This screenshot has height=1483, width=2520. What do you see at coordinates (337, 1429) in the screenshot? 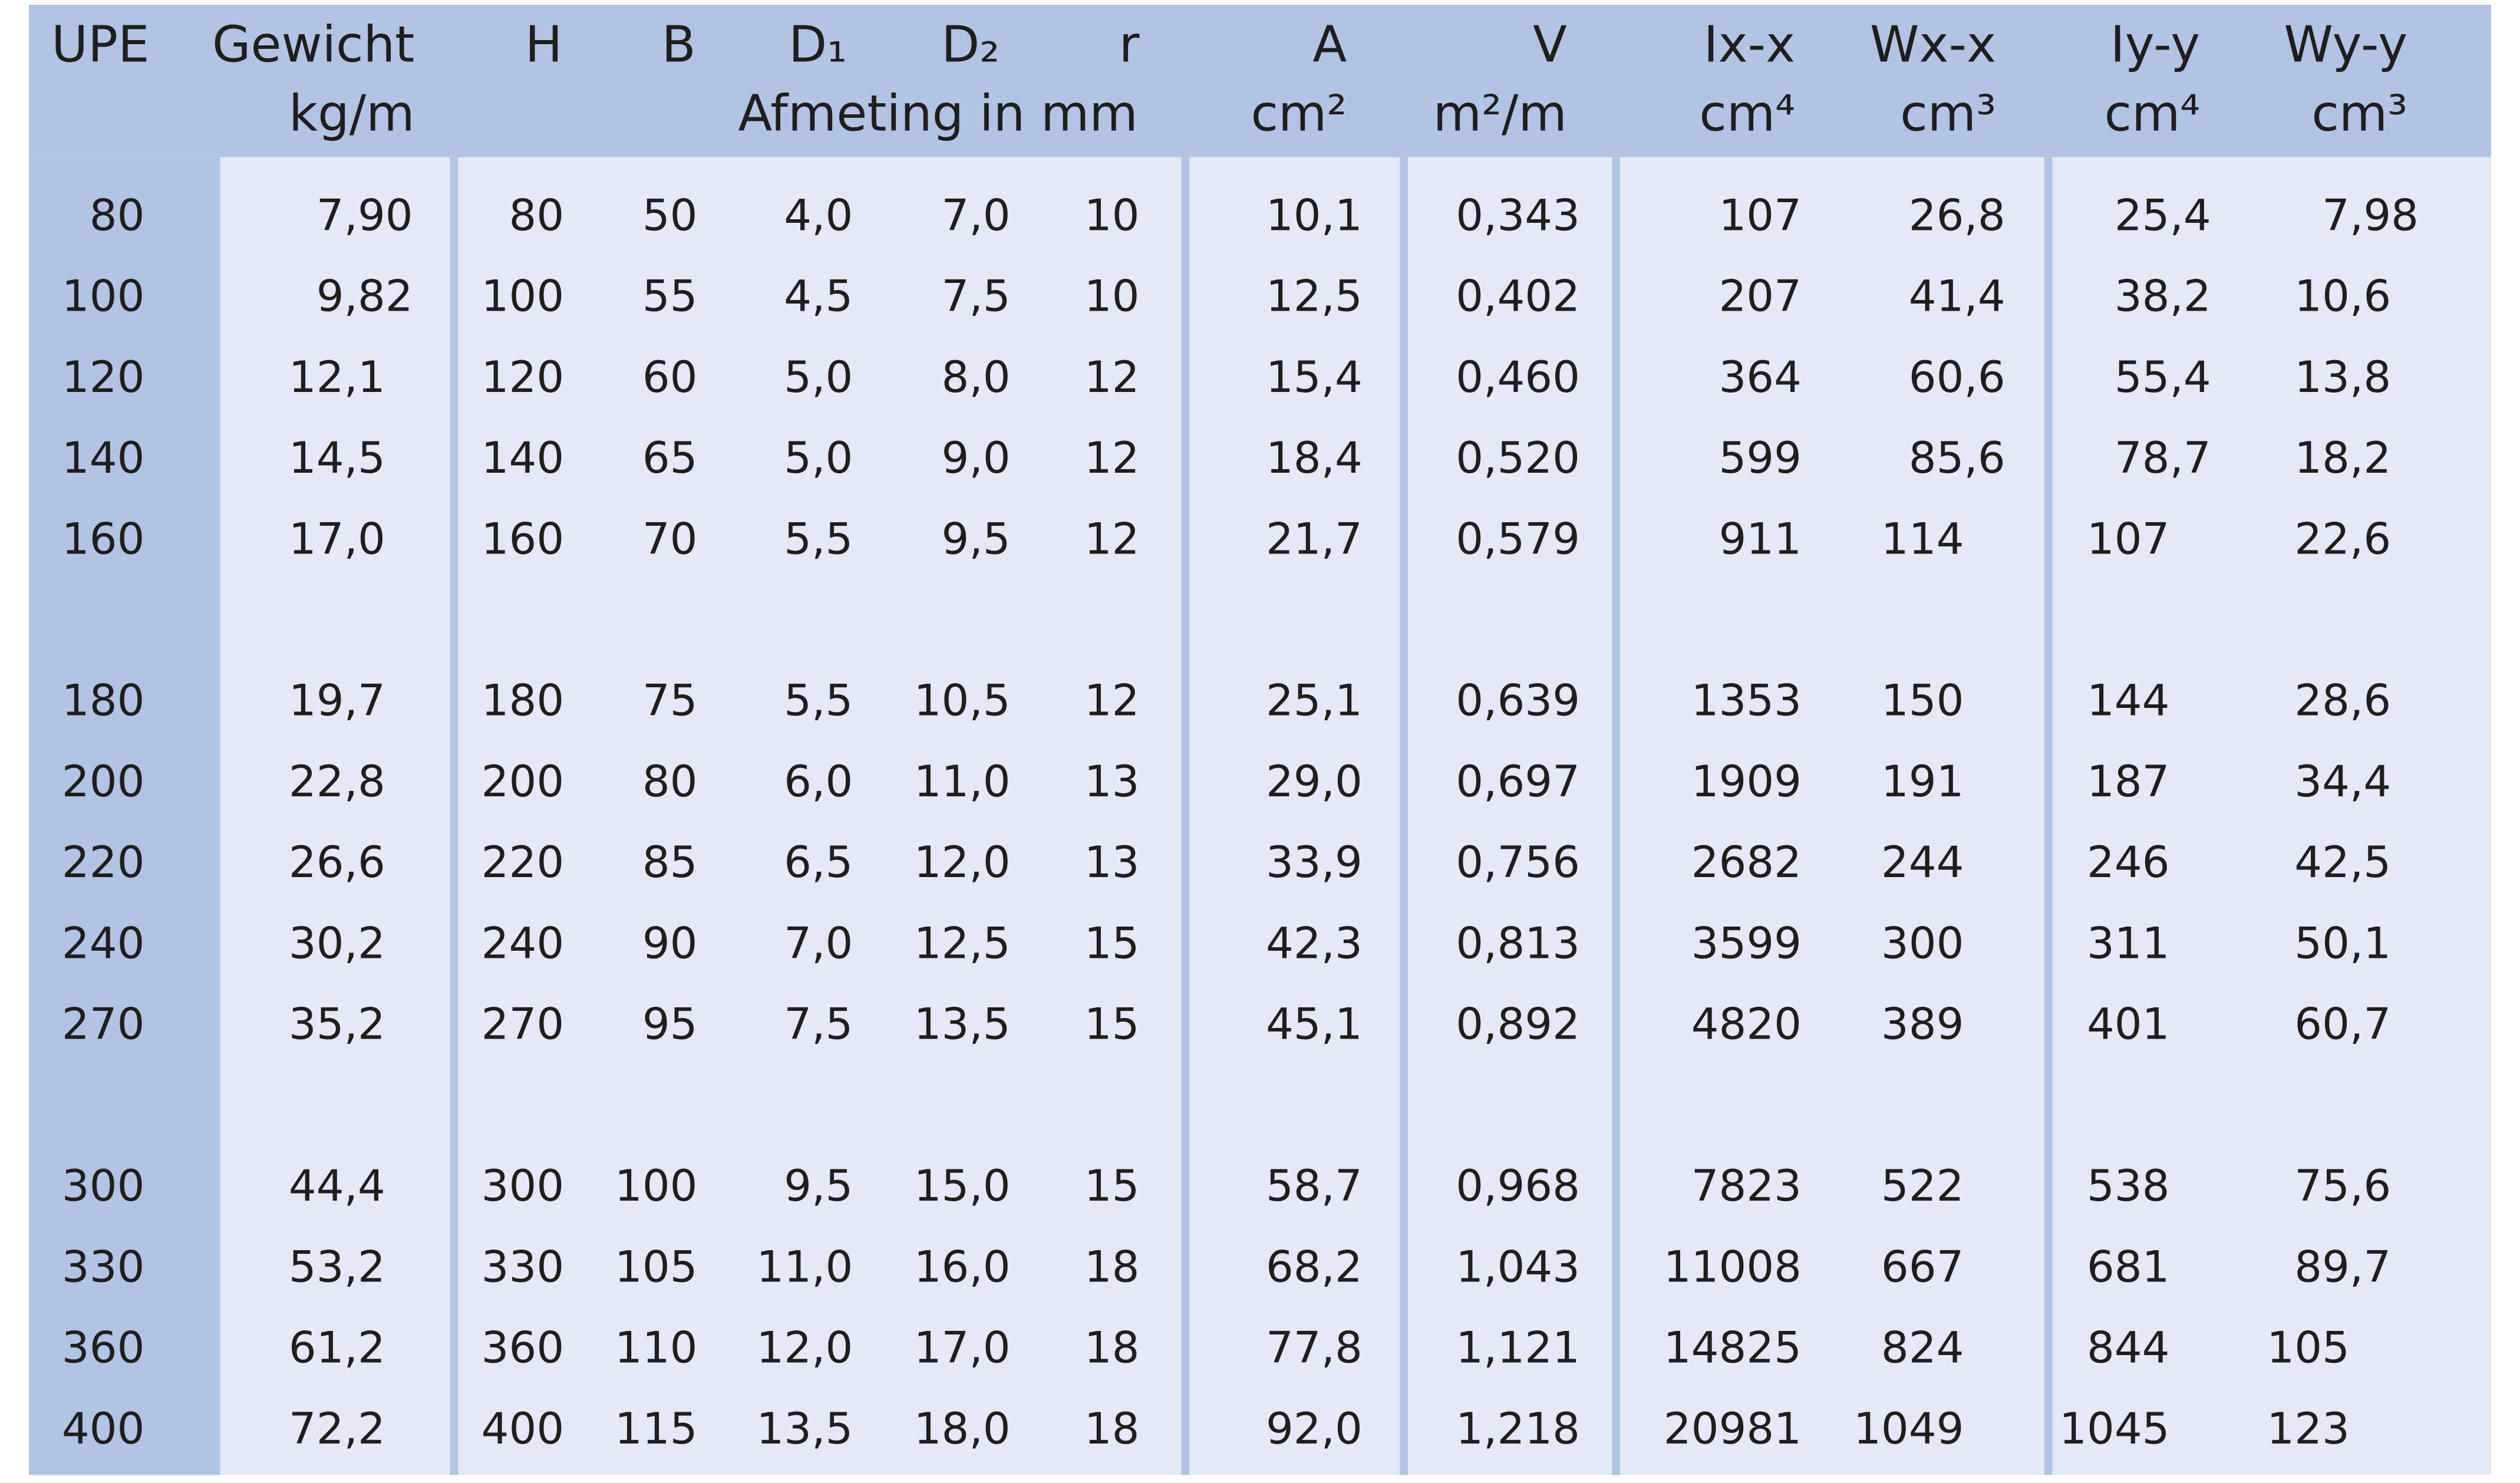
I see `cell: 72,2` at bounding box center [337, 1429].